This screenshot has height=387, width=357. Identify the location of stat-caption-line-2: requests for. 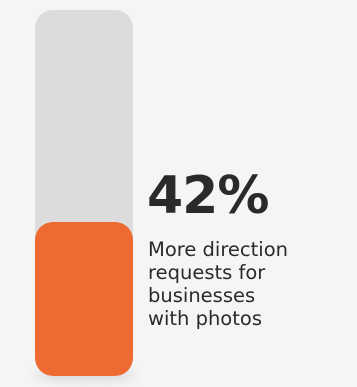
(207, 272).